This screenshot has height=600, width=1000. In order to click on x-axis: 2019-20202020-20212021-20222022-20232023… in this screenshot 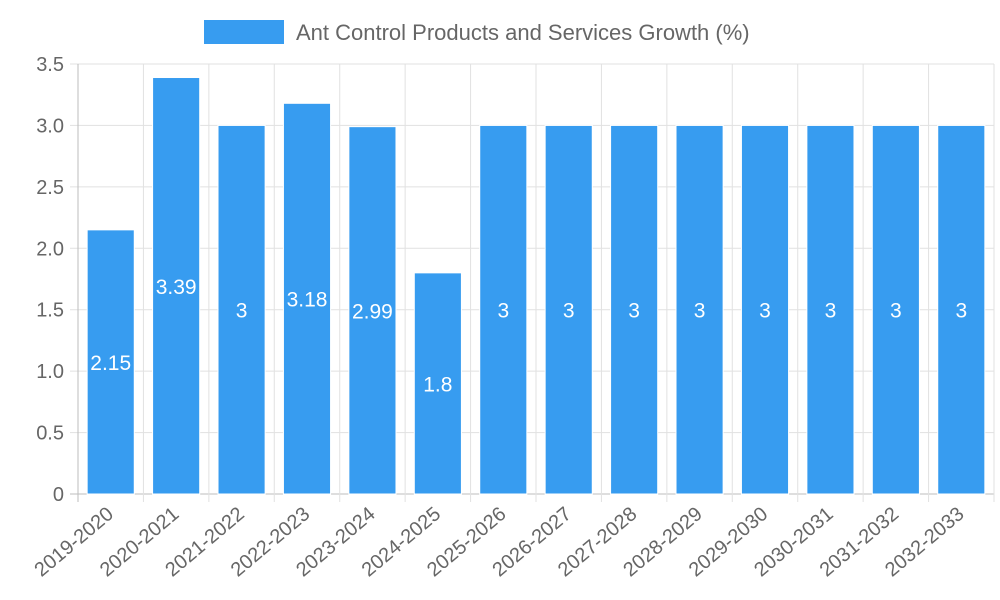, I will do `click(500, 542)`.